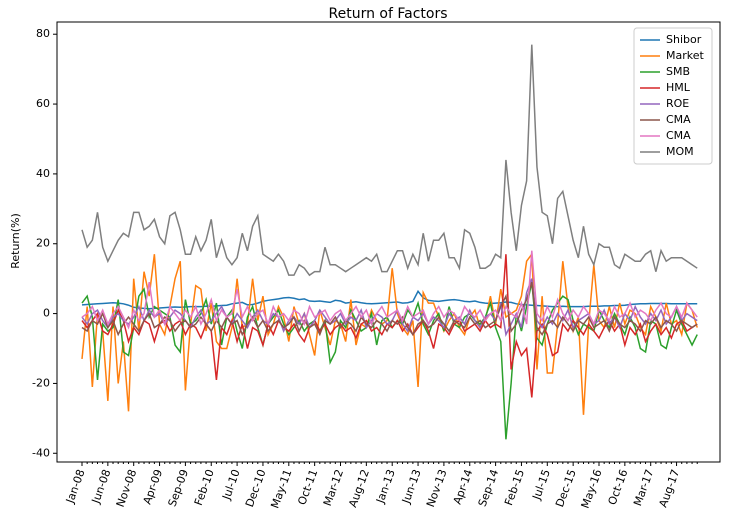  Describe the element at coordinates (673, 96) in the screenshot. I see `legend-box` at that location.